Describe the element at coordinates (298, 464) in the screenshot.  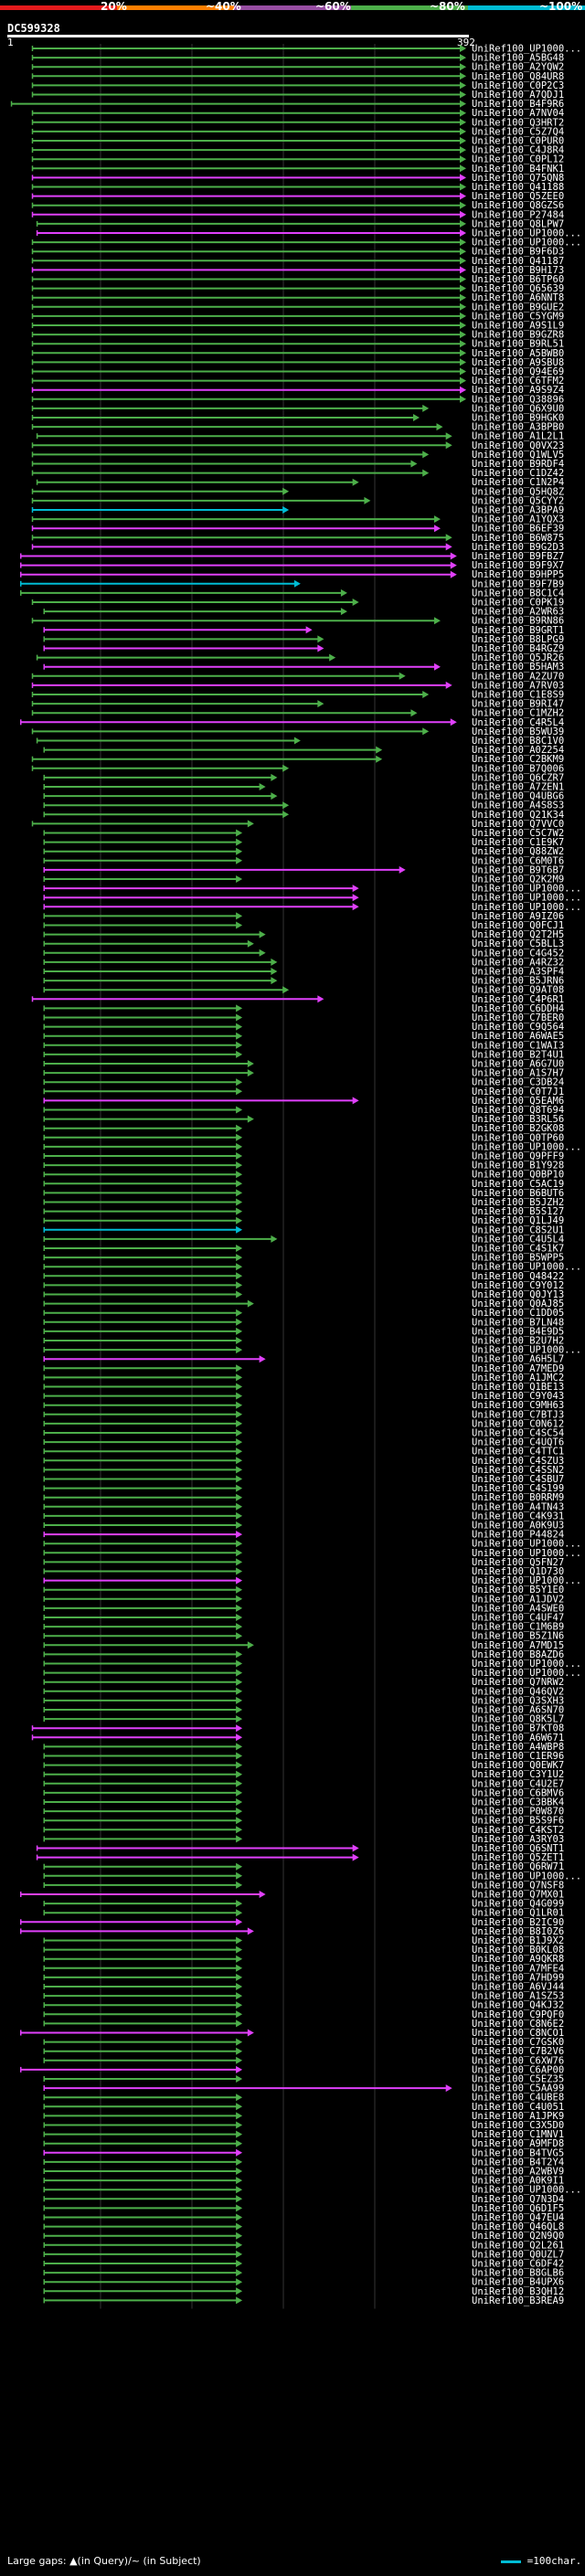
I see `hit-row: UniRef100_B9RDF4` at that location.